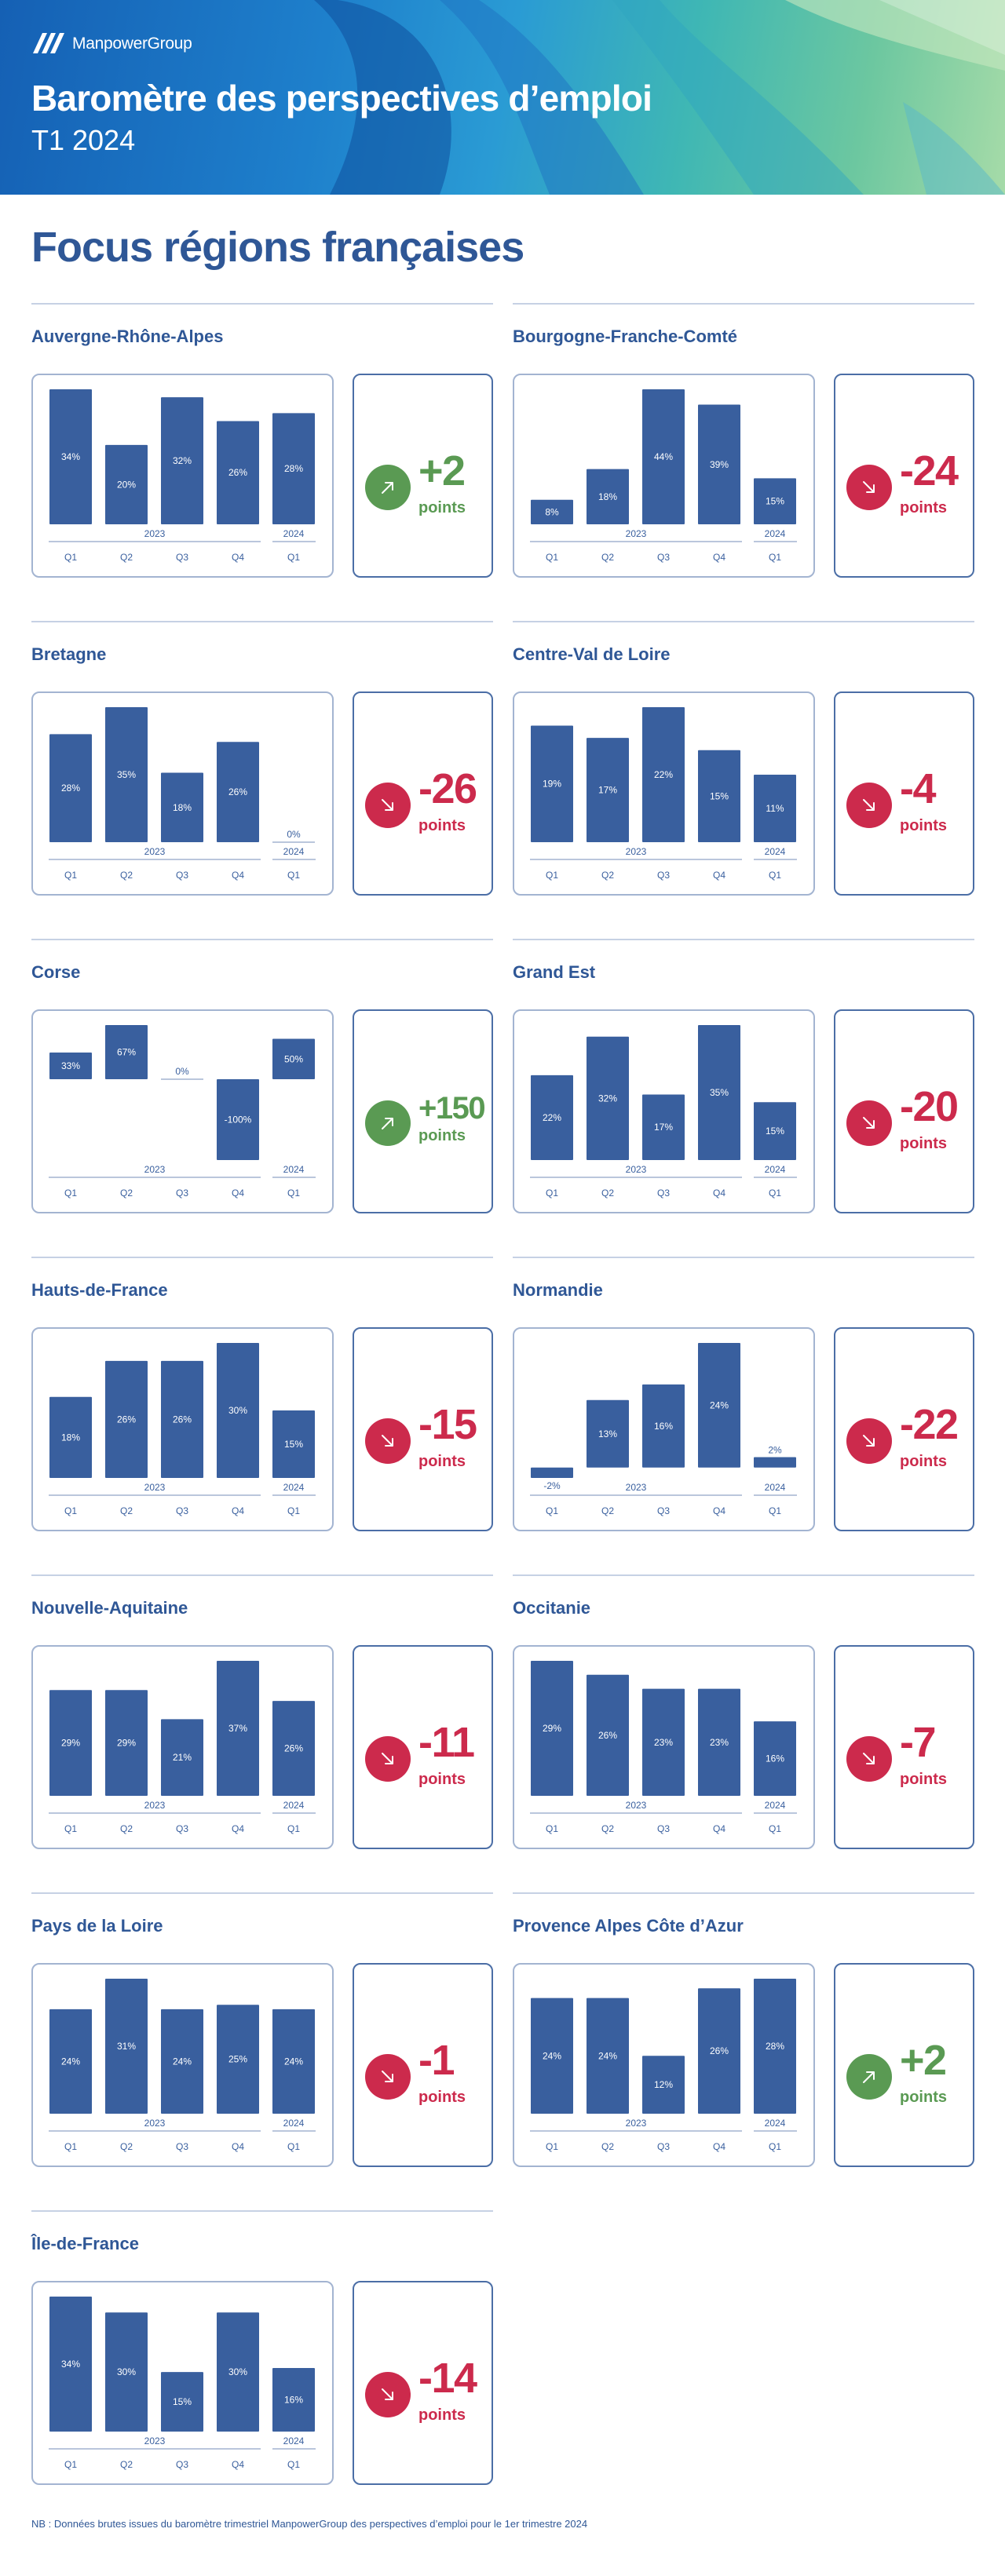  What do you see at coordinates (126, 2371) in the screenshot?
I see `bar-value-label: 30%` at bounding box center [126, 2371].